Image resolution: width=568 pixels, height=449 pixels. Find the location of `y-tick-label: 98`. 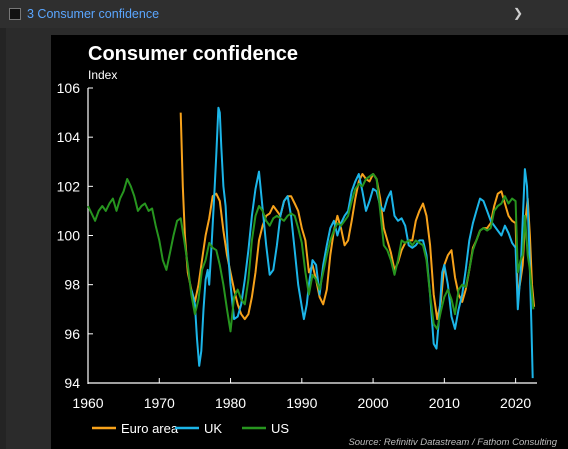

y-tick-label: 98 is located at coordinates (72, 285).